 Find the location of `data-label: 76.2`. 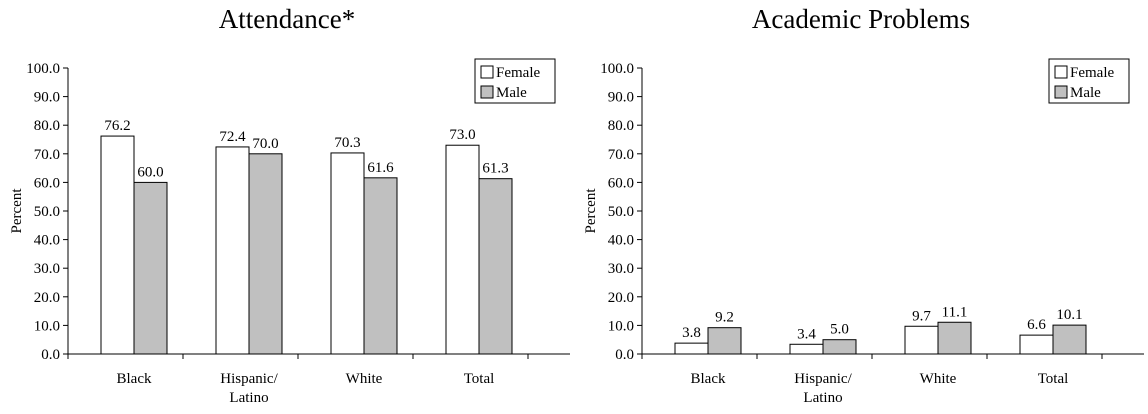

data-label: 76.2 is located at coordinates (117, 126).